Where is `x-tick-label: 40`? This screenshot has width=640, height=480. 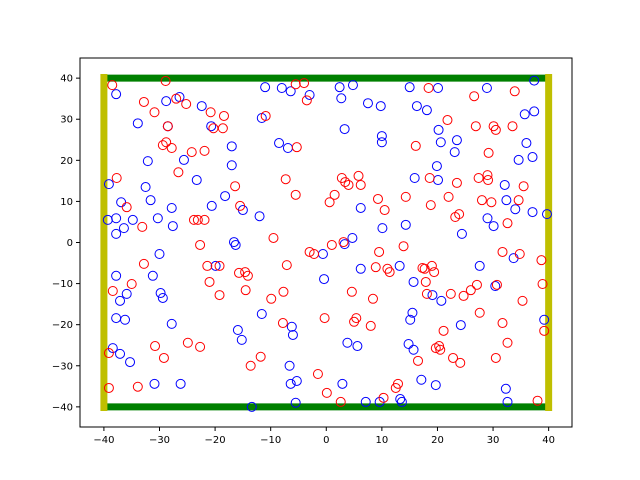
x-tick-label: 40 is located at coordinates (548, 440).